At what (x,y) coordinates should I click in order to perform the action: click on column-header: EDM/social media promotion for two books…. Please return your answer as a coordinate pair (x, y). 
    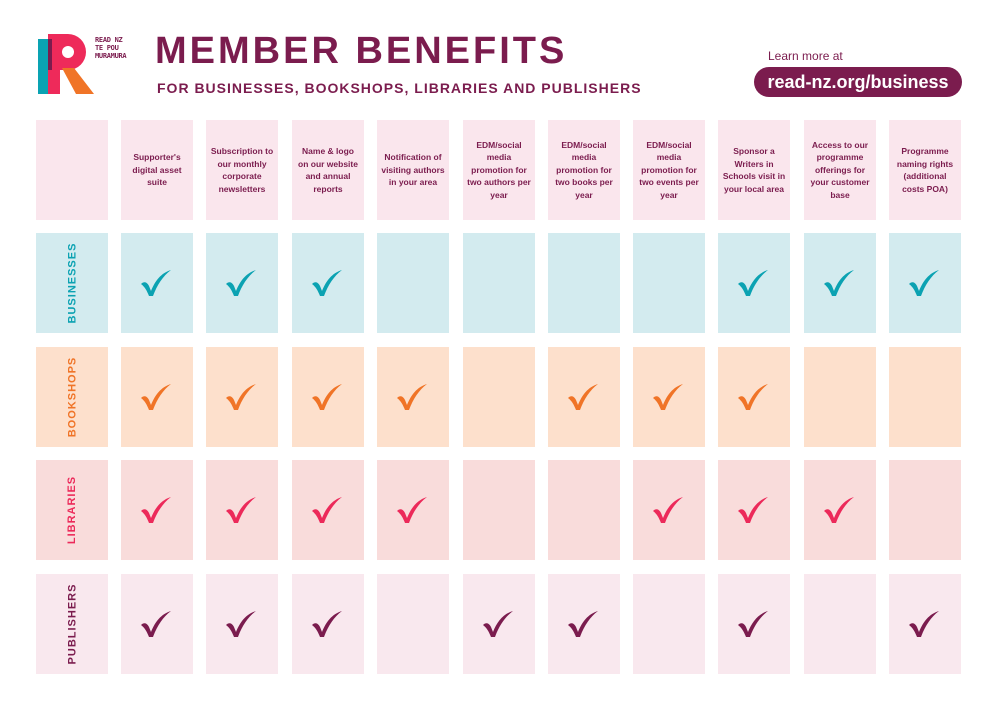
    Looking at the image, I should click on (584, 170).